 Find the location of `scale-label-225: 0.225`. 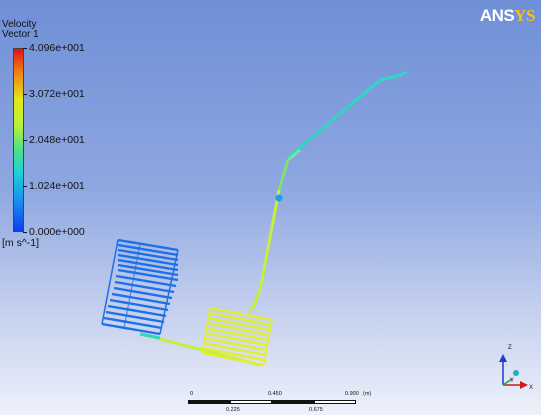

scale-label-225: 0.225 is located at coordinates (233, 410).